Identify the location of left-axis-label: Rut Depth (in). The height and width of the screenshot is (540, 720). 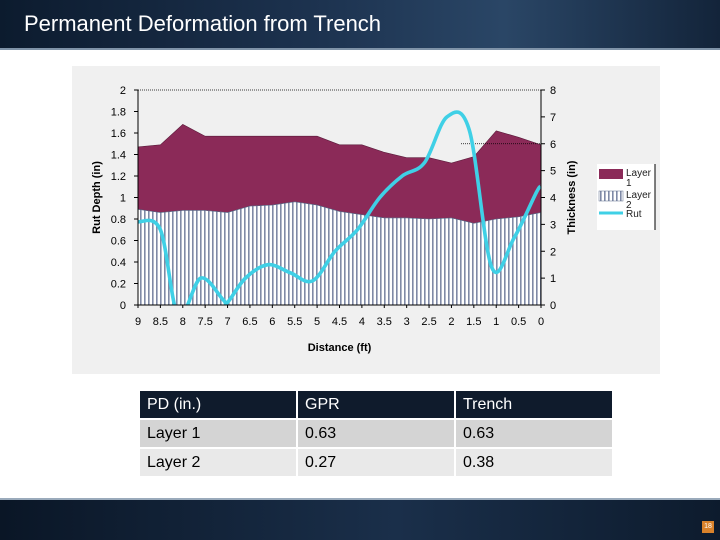
(97, 197).